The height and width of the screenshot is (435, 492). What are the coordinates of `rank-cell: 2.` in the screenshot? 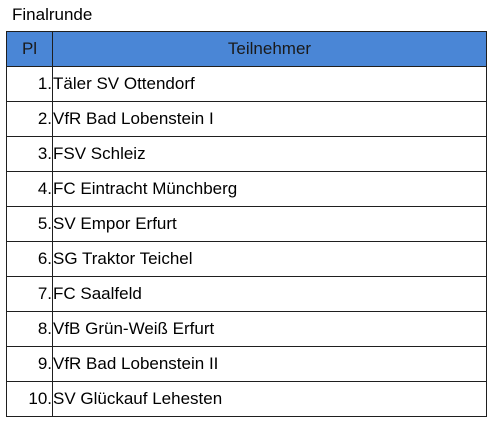 It's located at (29, 119).